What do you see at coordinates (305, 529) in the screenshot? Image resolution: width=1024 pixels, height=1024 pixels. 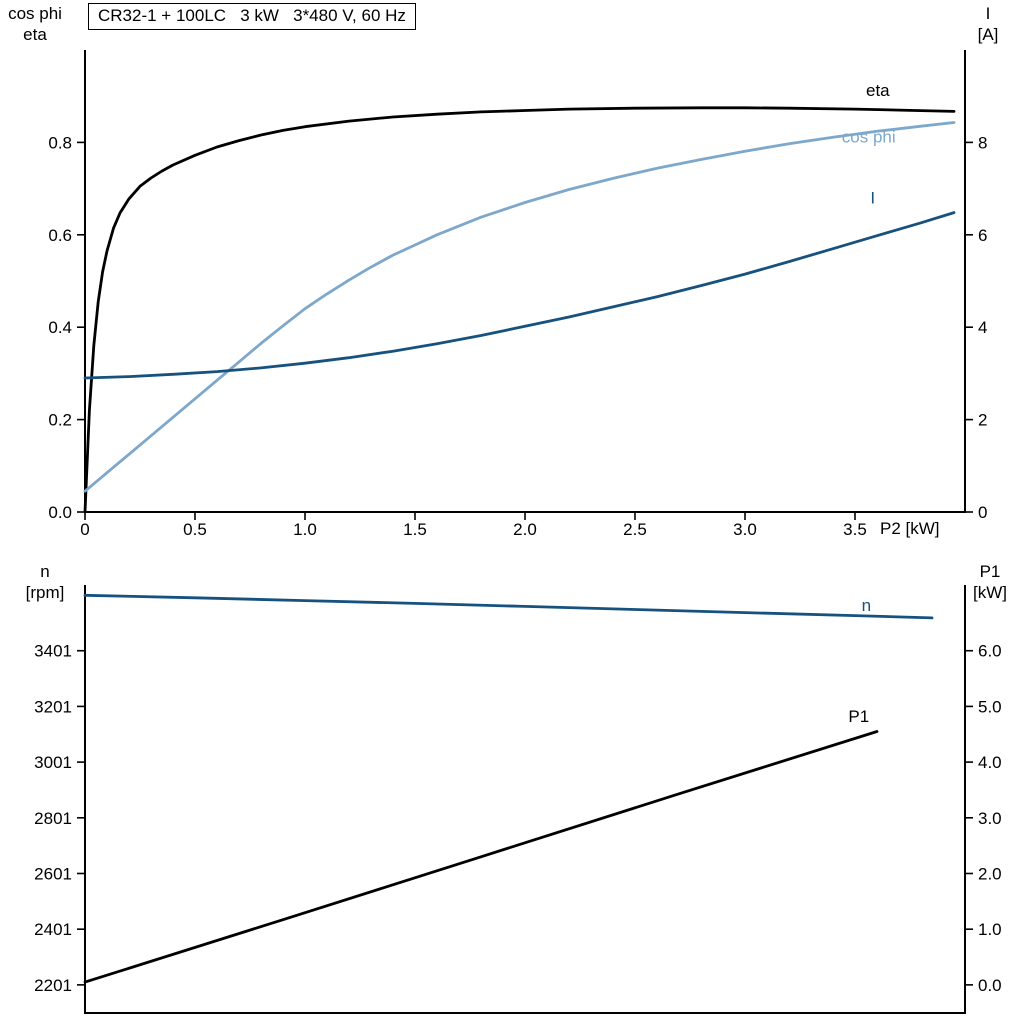 I see `x-tick-label: 1.0` at bounding box center [305, 529].